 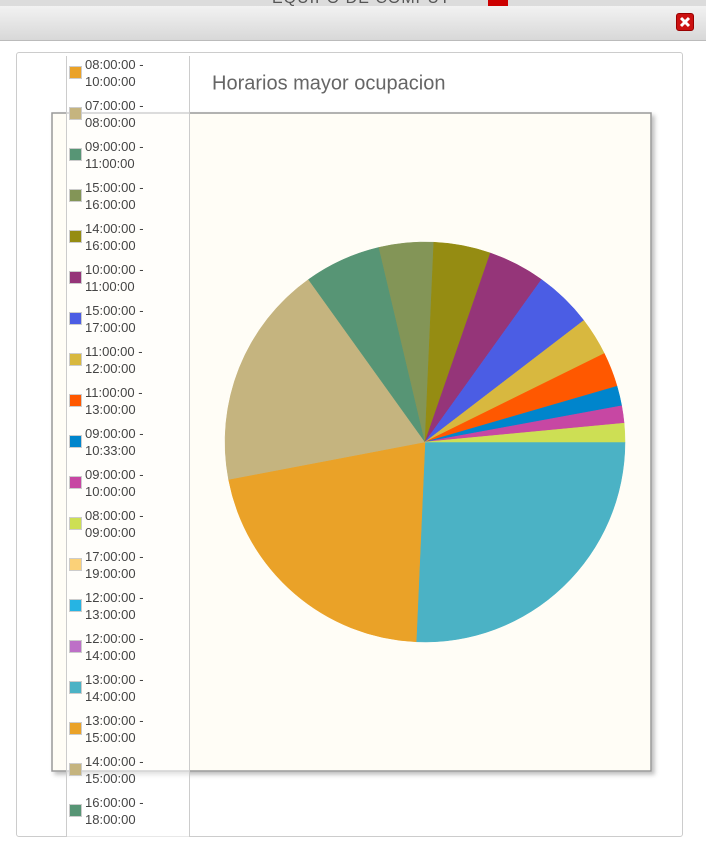 I want to click on legend-entry: 11:00:00 - 13:00:00, so click(x=128, y=404).